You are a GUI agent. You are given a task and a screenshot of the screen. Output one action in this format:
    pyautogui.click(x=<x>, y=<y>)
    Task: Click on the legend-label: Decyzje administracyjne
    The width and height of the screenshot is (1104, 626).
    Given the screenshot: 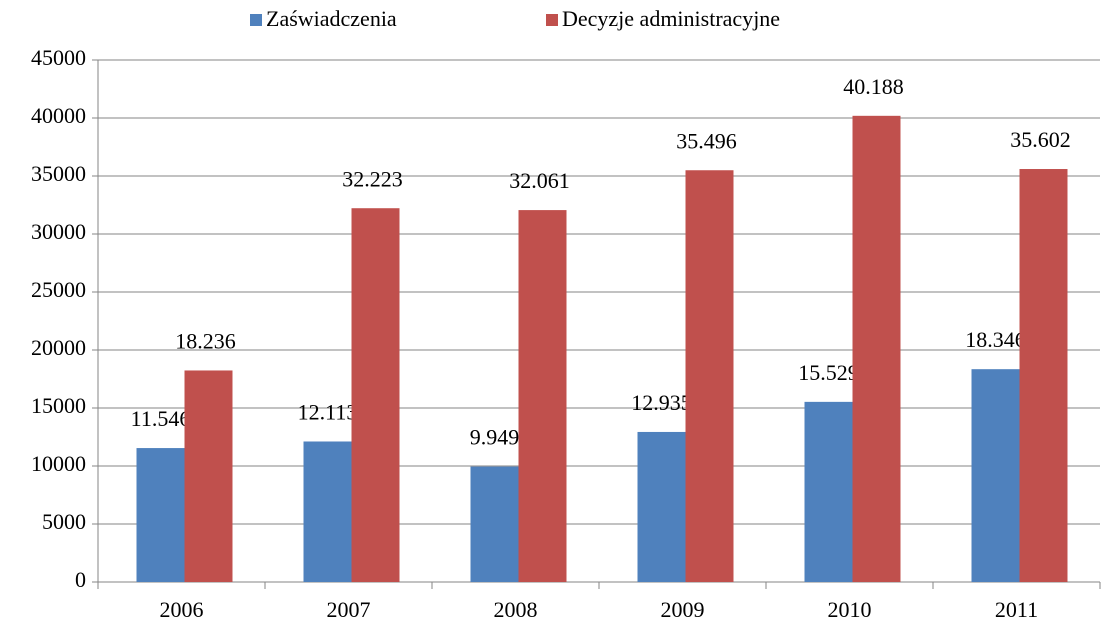 What is the action you would take?
    pyautogui.click(x=671, y=18)
    